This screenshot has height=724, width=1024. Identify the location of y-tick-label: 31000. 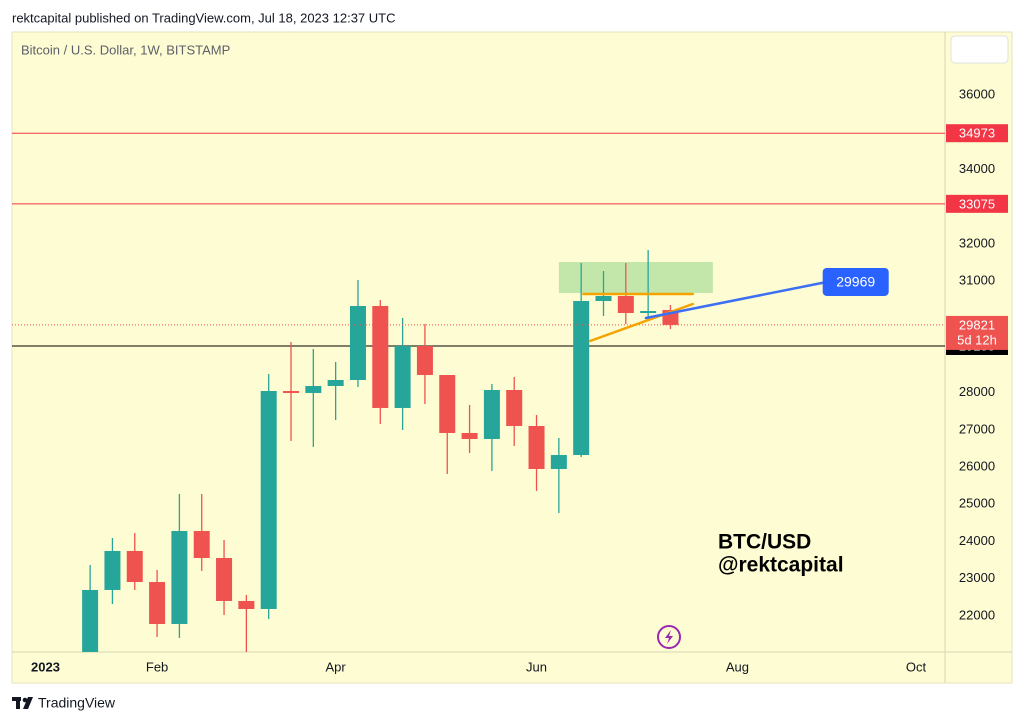
(977, 279).